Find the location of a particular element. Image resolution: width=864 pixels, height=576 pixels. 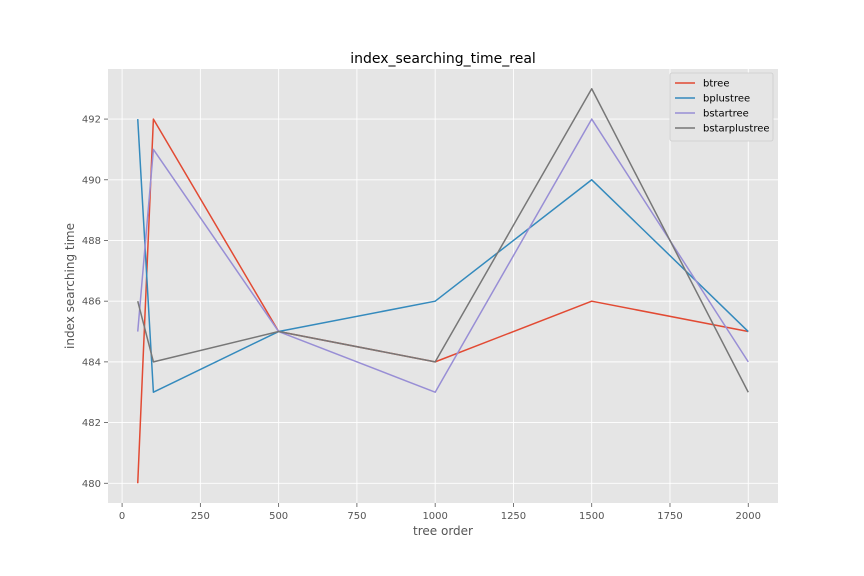

y-tick-label: 480 is located at coordinates (91, 484).